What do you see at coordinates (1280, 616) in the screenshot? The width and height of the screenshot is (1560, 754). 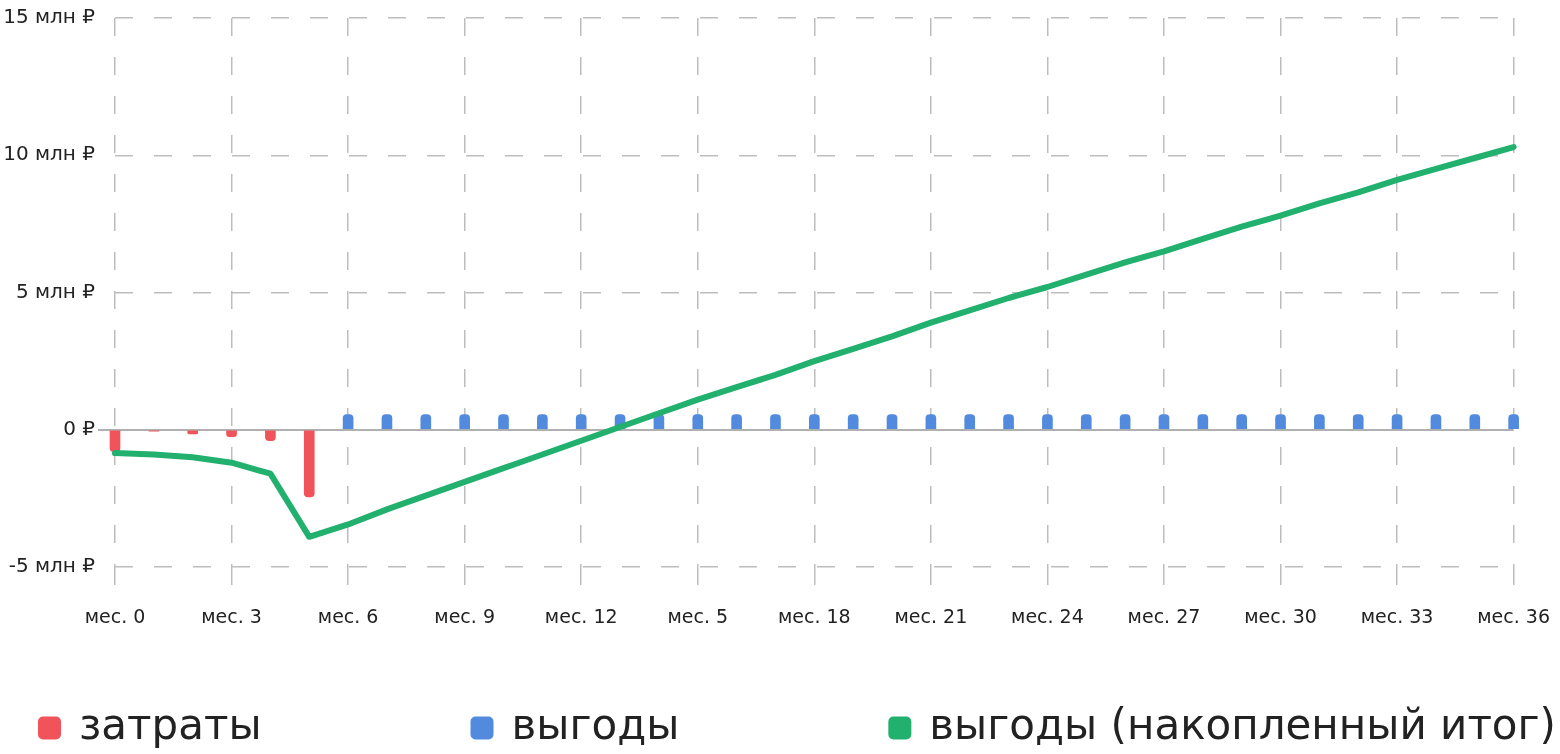 I see `x-tick-label: мес. 30` at bounding box center [1280, 616].